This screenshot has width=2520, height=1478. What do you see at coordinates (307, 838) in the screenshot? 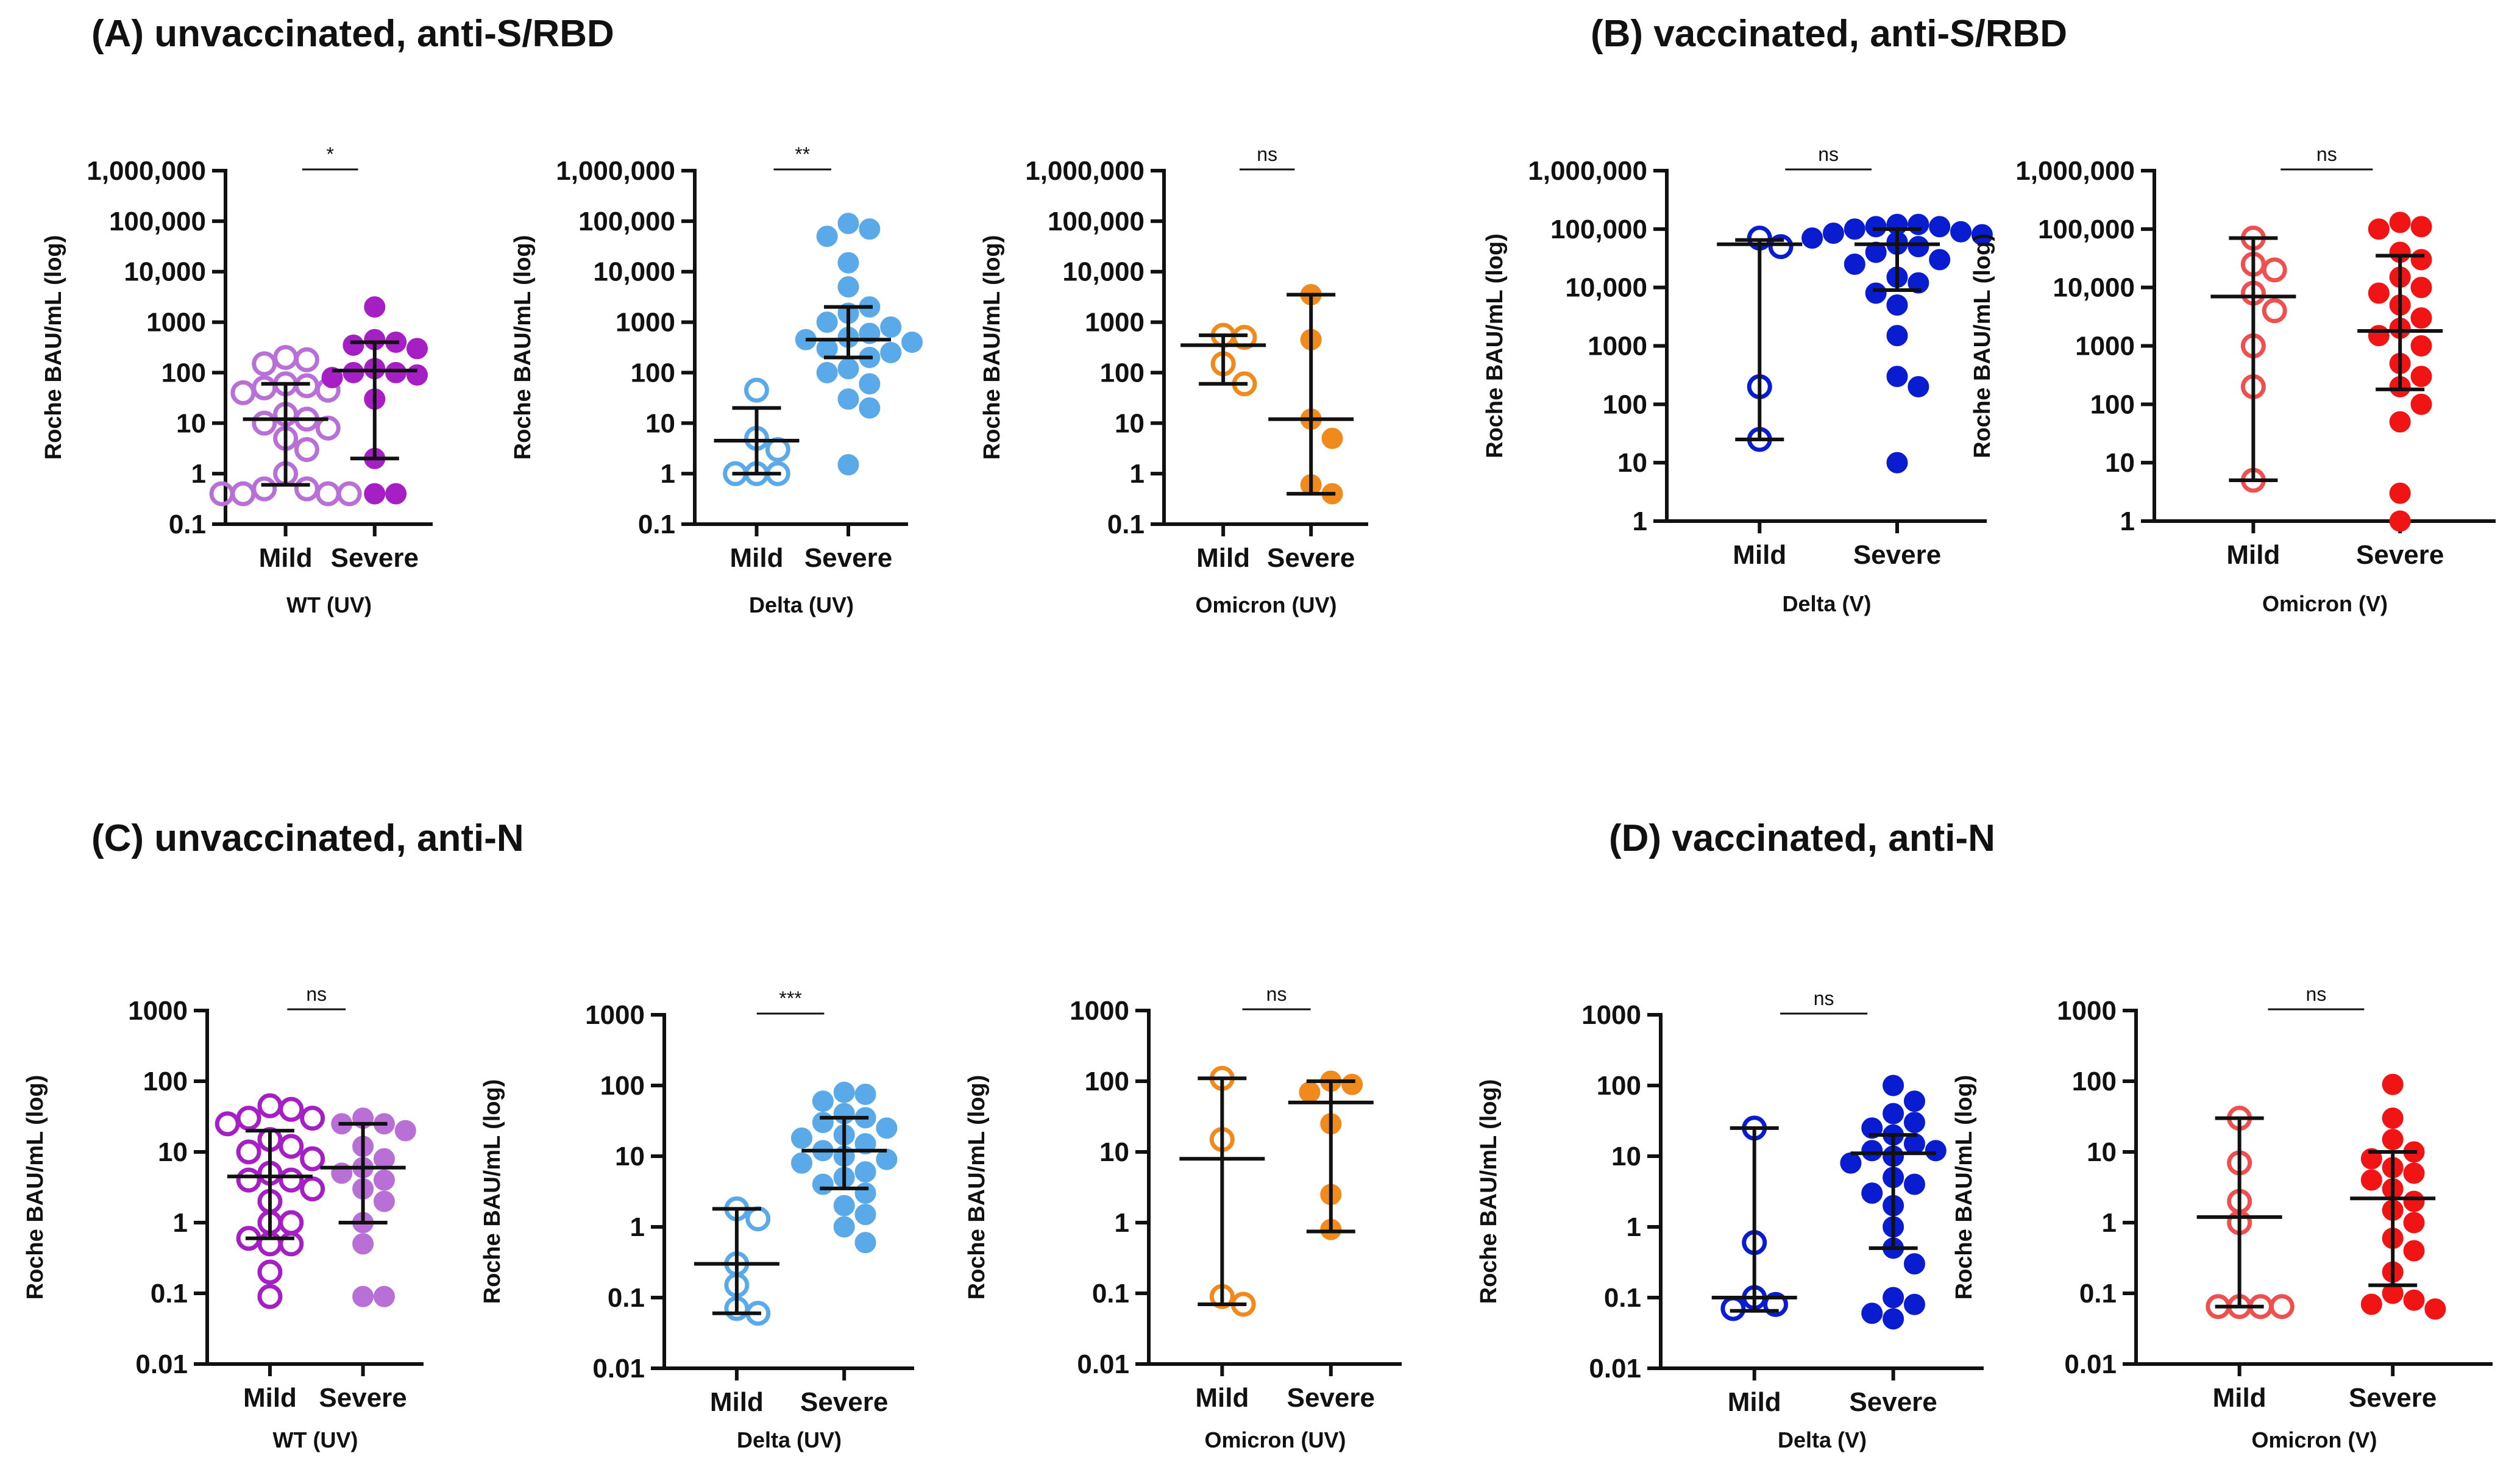
I see `panel-title-c: (C) unvaccinated, anti-N` at bounding box center [307, 838].